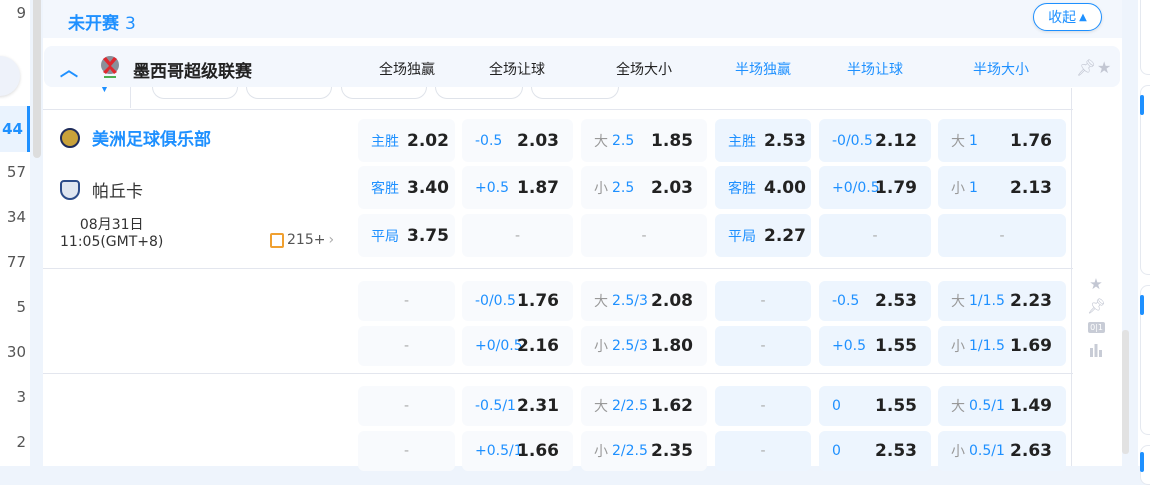 This screenshot has width=1150, height=485. I want to click on odds-cell: -0/0.5 2.12, so click(875, 140).